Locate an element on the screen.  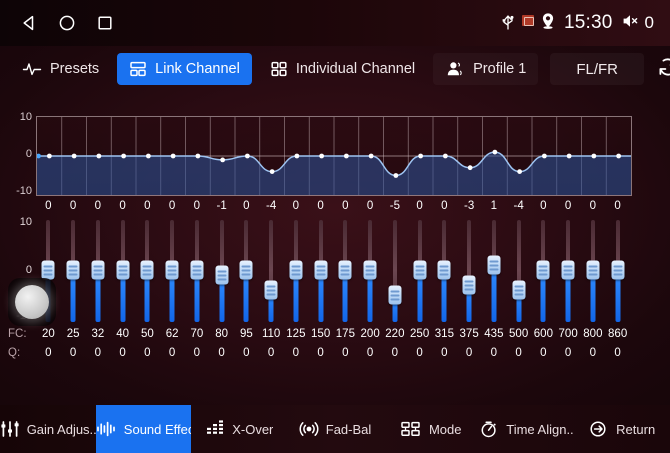
band-frequency-value: 600 is located at coordinates (543, 334).